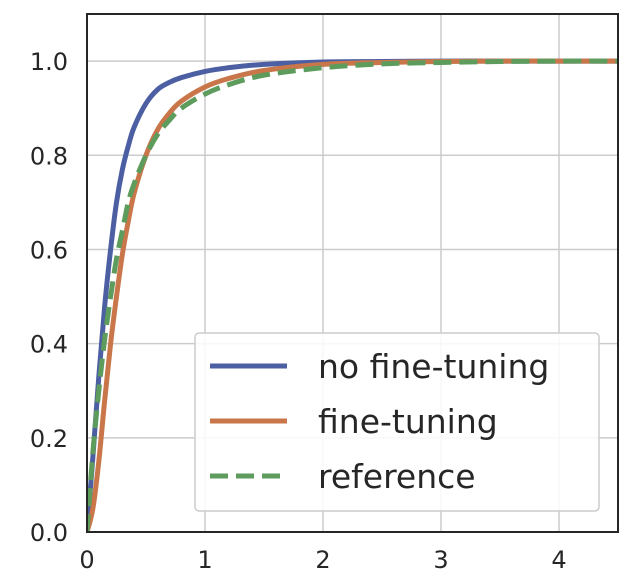 Image resolution: width=639 pixels, height=582 pixels. I want to click on x-tick-label: 3, so click(440, 560).